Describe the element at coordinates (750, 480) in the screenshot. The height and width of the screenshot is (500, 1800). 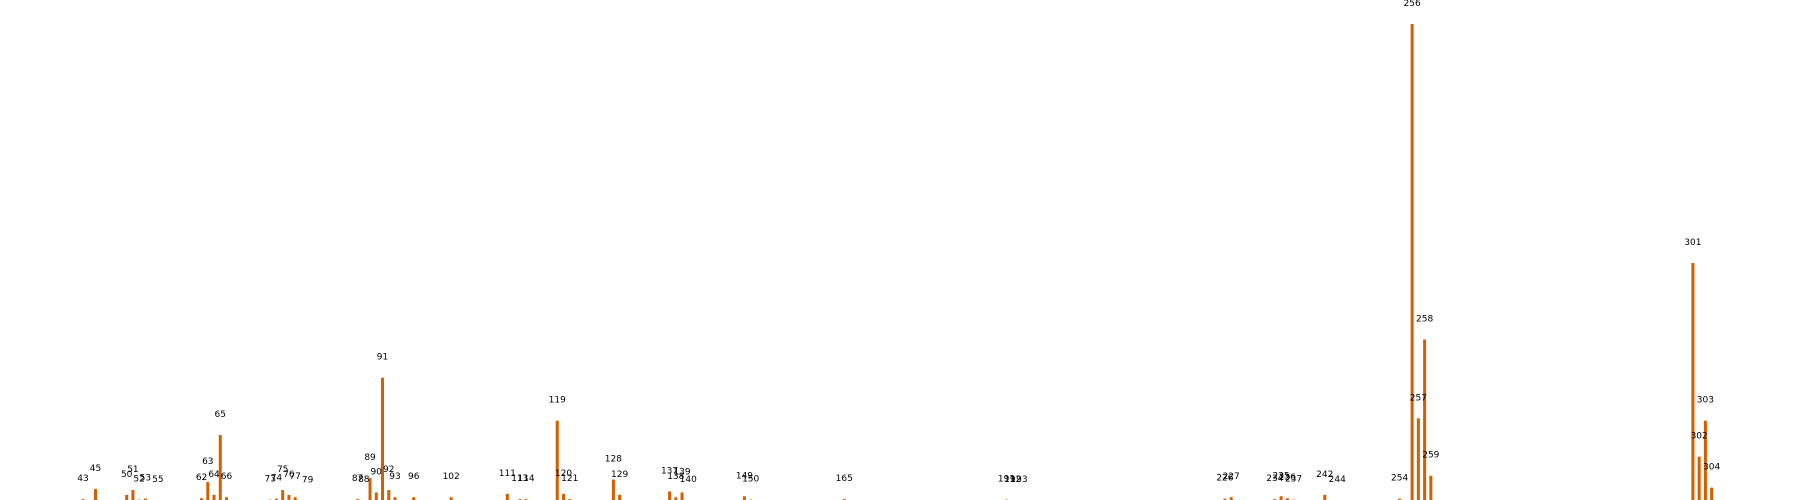
I see `bar-label-150: 150` at that location.